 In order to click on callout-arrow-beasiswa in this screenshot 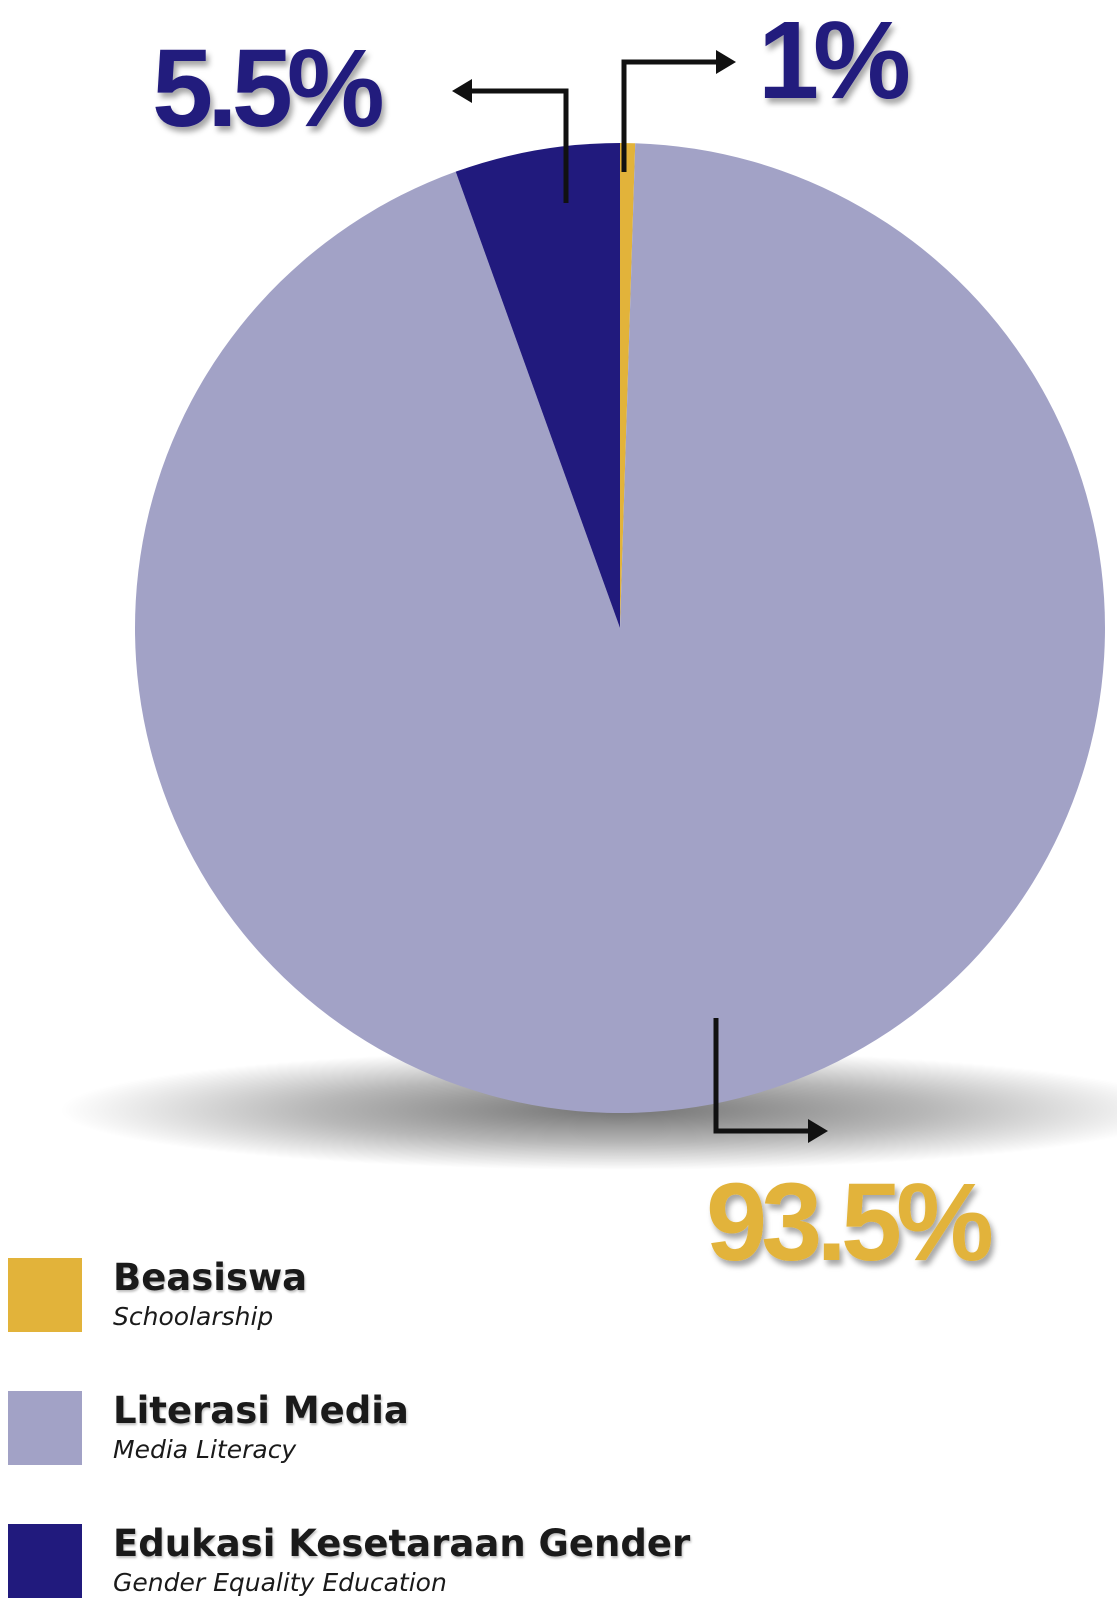, I will do `click(678, 111)`.